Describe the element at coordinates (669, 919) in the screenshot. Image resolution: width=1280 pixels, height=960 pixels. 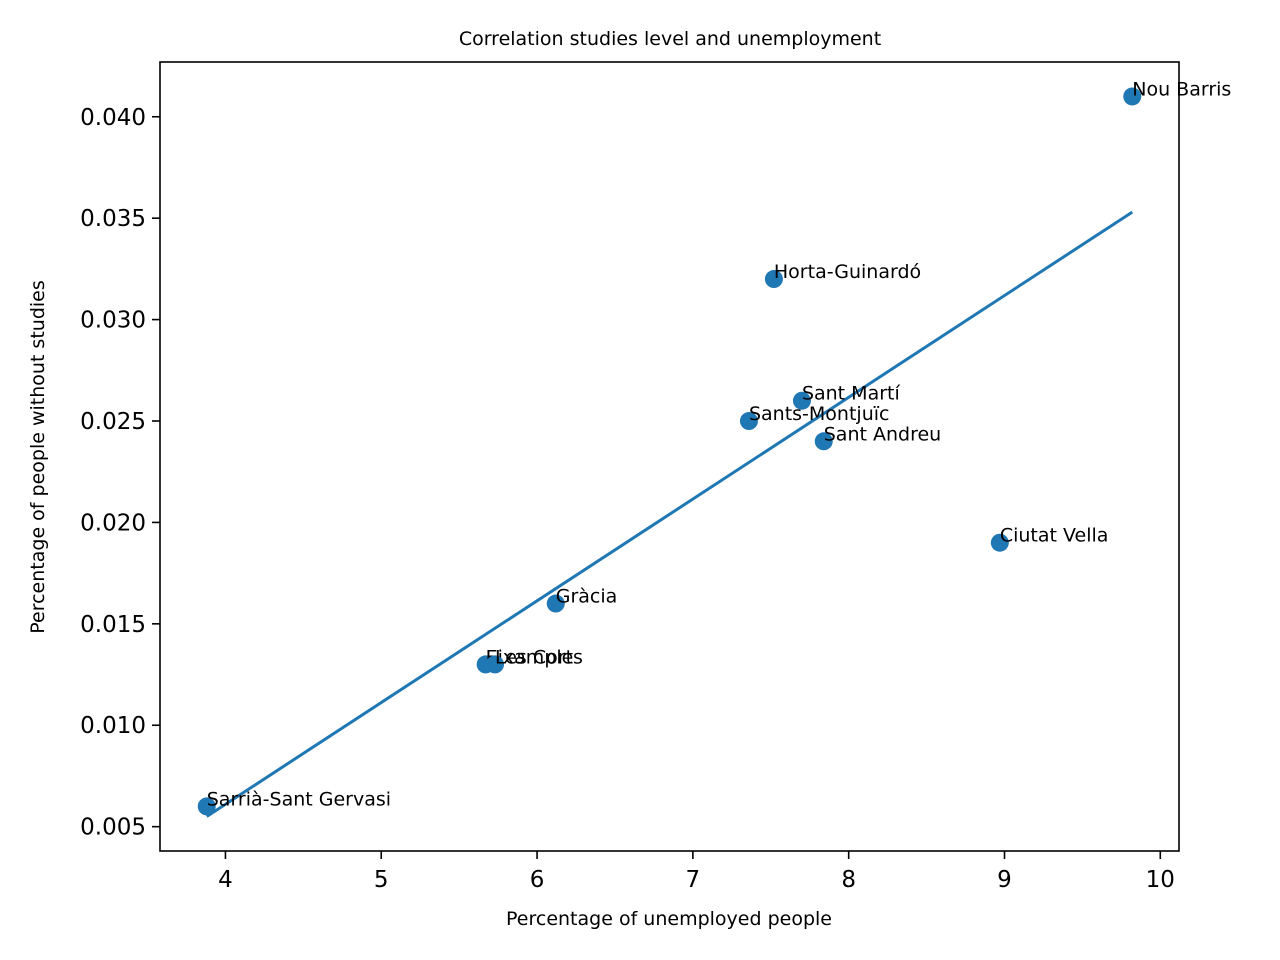
I see `x-axis-label: Percentage of unemployed people` at that location.